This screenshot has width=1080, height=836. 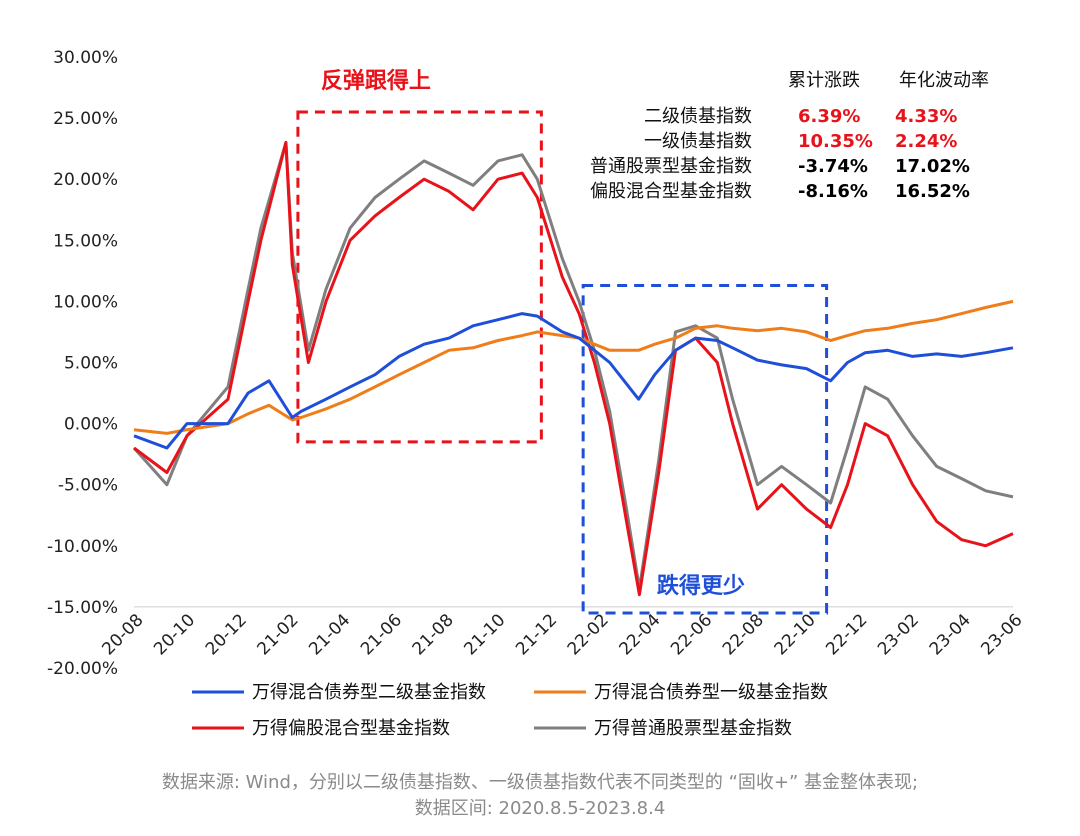 What do you see at coordinates (640, 634) in the screenshot?
I see `x-tick-label: 22-04` at bounding box center [640, 634].